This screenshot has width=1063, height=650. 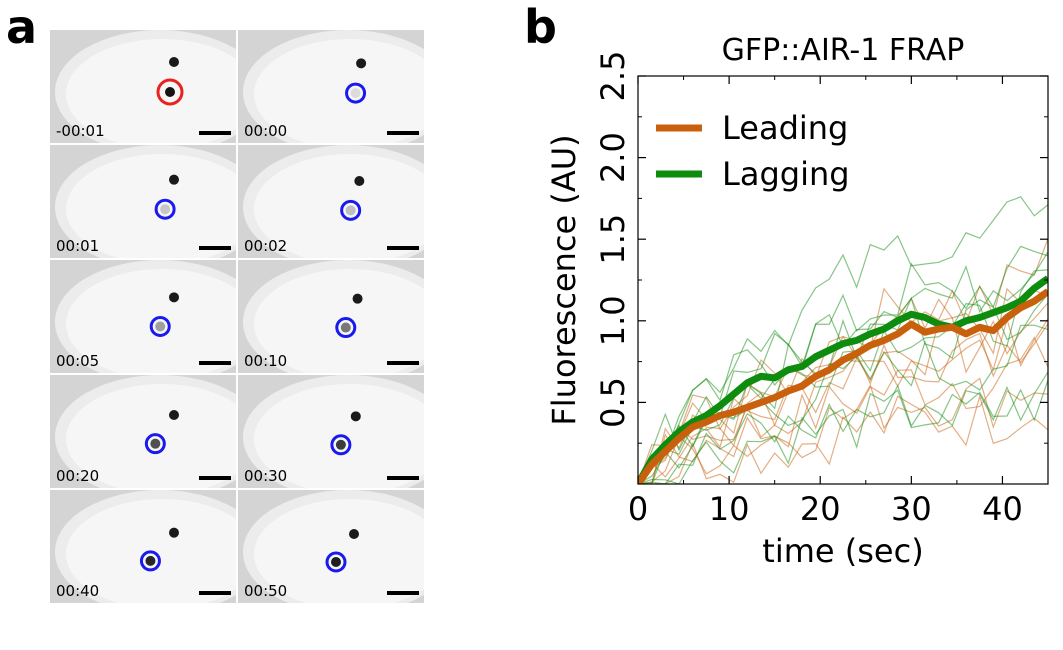 I want to click on y-tick-label: 1.0, so click(x=613, y=320).